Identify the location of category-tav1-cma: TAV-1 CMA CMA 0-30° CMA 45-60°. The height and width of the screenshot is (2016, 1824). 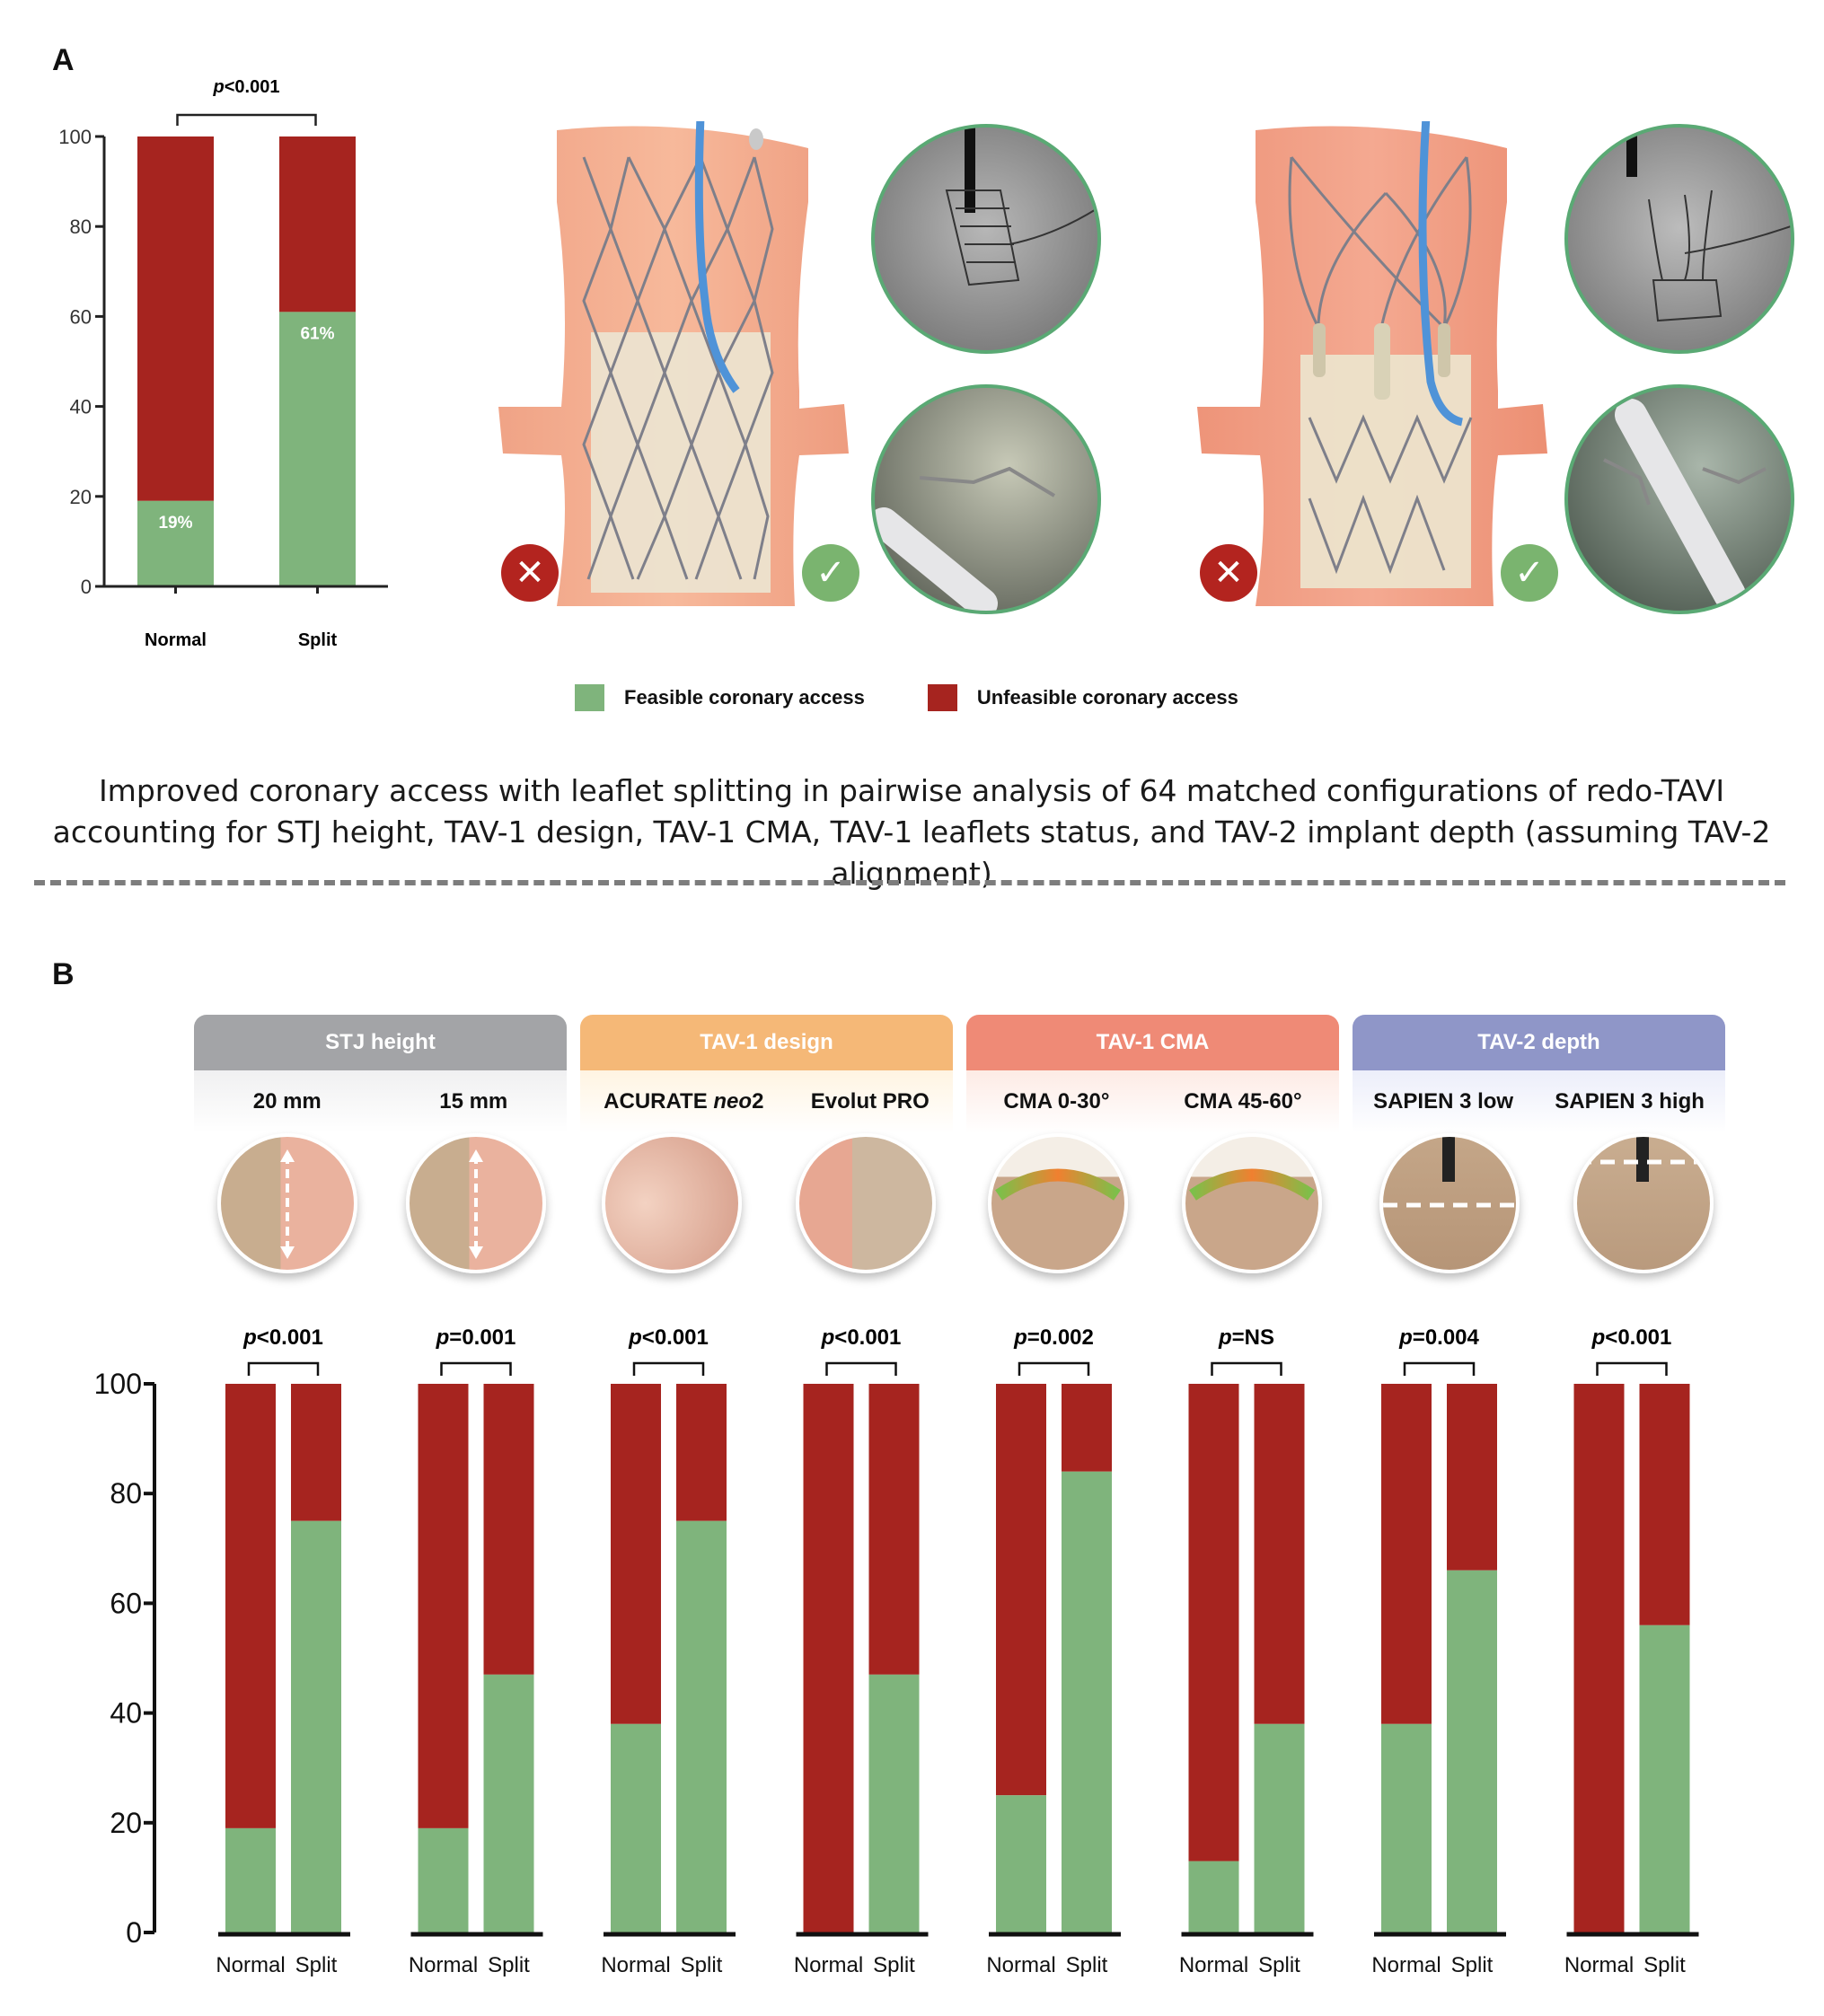
(1152, 1074).